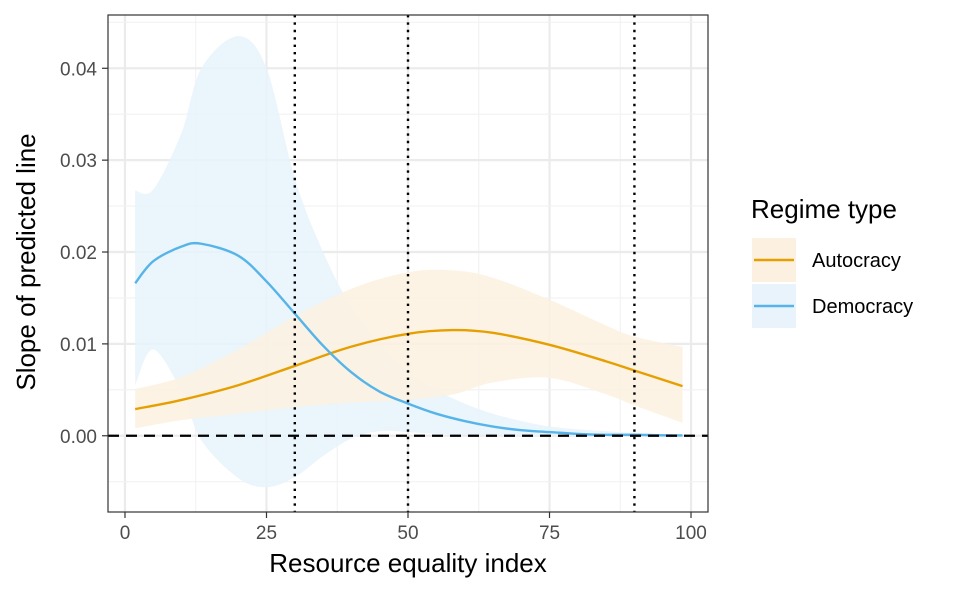  What do you see at coordinates (266, 533) in the screenshot?
I see `x-tick-label: 25` at bounding box center [266, 533].